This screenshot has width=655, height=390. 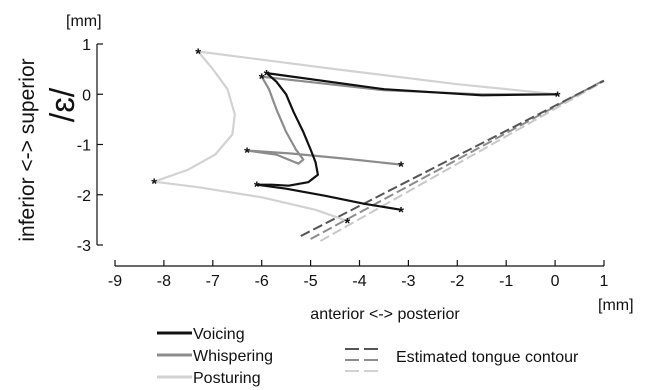 What do you see at coordinates (385, 314) in the screenshot?
I see `x-axis-label: anterior <-> posterior` at bounding box center [385, 314].